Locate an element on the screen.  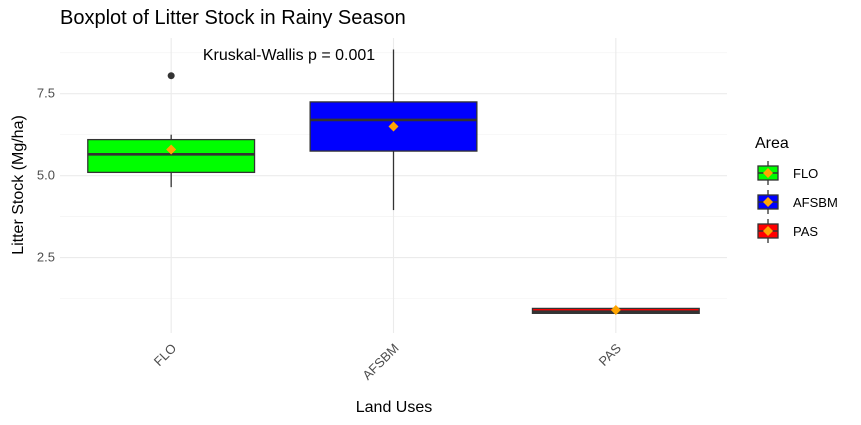
legend-title: Area is located at coordinates (772, 143).